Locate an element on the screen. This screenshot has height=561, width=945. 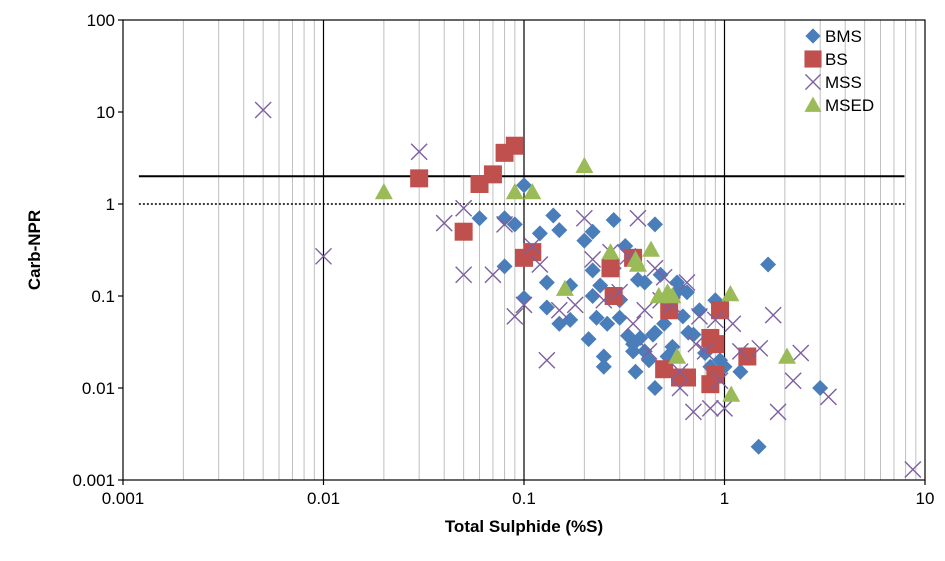
y-tick-label: 100 is located at coordinates (101, 20).